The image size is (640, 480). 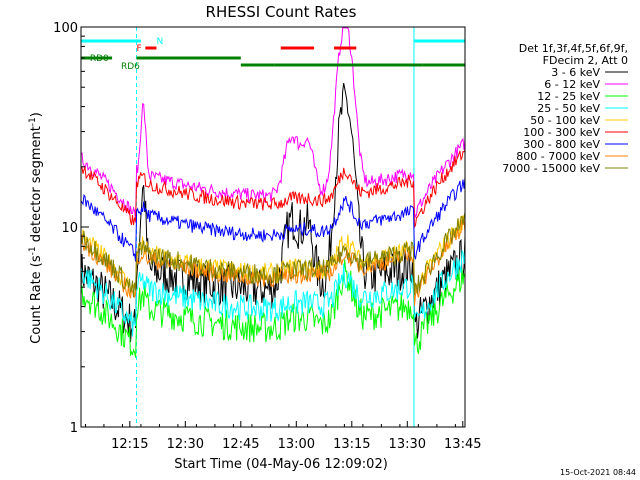 I want to click on legend-label-4: 50 - 100 keV, so click(x=565, y=120).